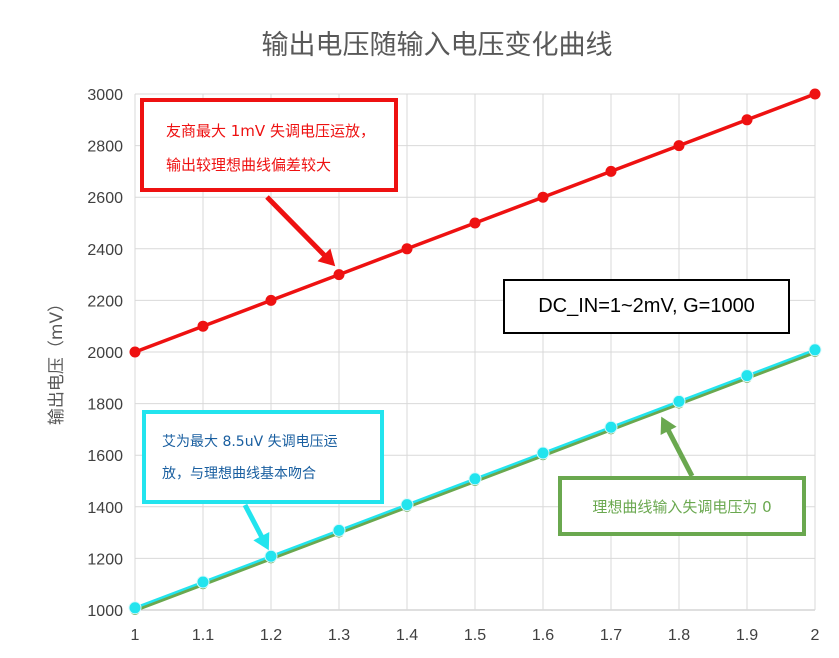  What do you see at coordinates (256, 527) in the screenshot?
I see `cyan-pointer-arrow` at bounding box center [256, 527].